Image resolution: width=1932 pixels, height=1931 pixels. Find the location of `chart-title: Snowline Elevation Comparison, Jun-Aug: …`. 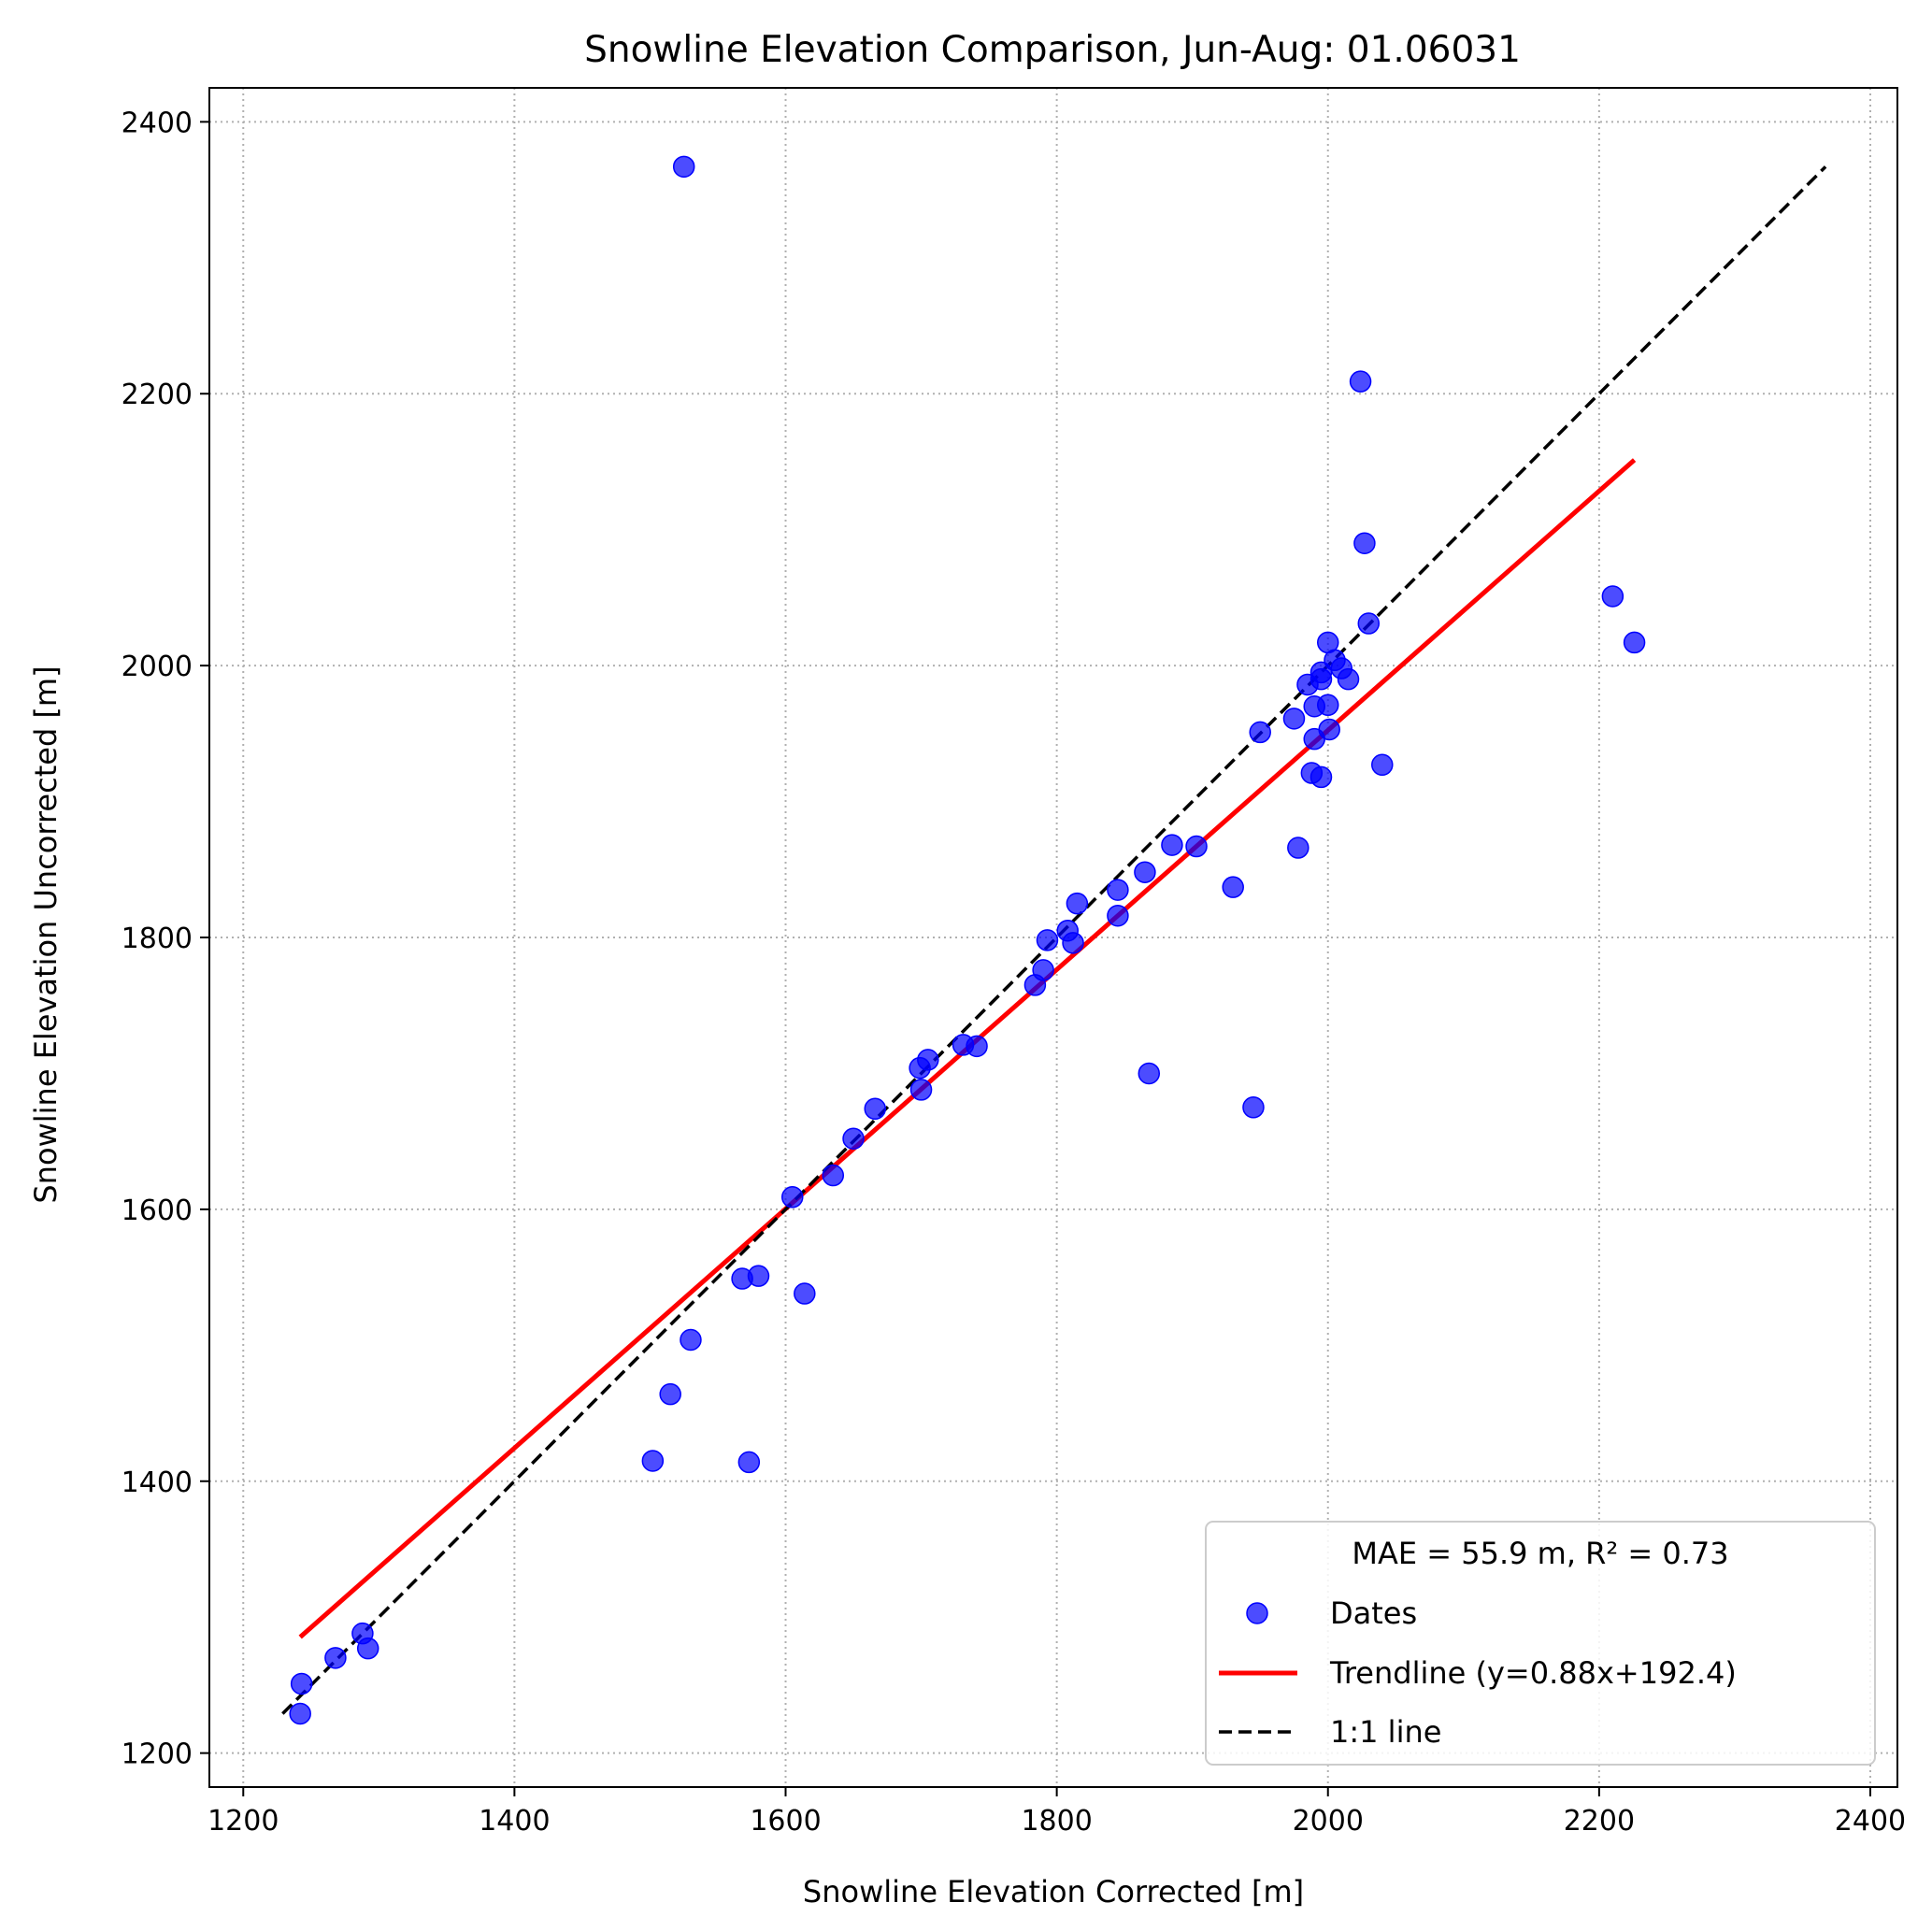

chart-title: Snowline Elevation Comparison, Jun-Aug: … is located at coordinates (1052, 50).